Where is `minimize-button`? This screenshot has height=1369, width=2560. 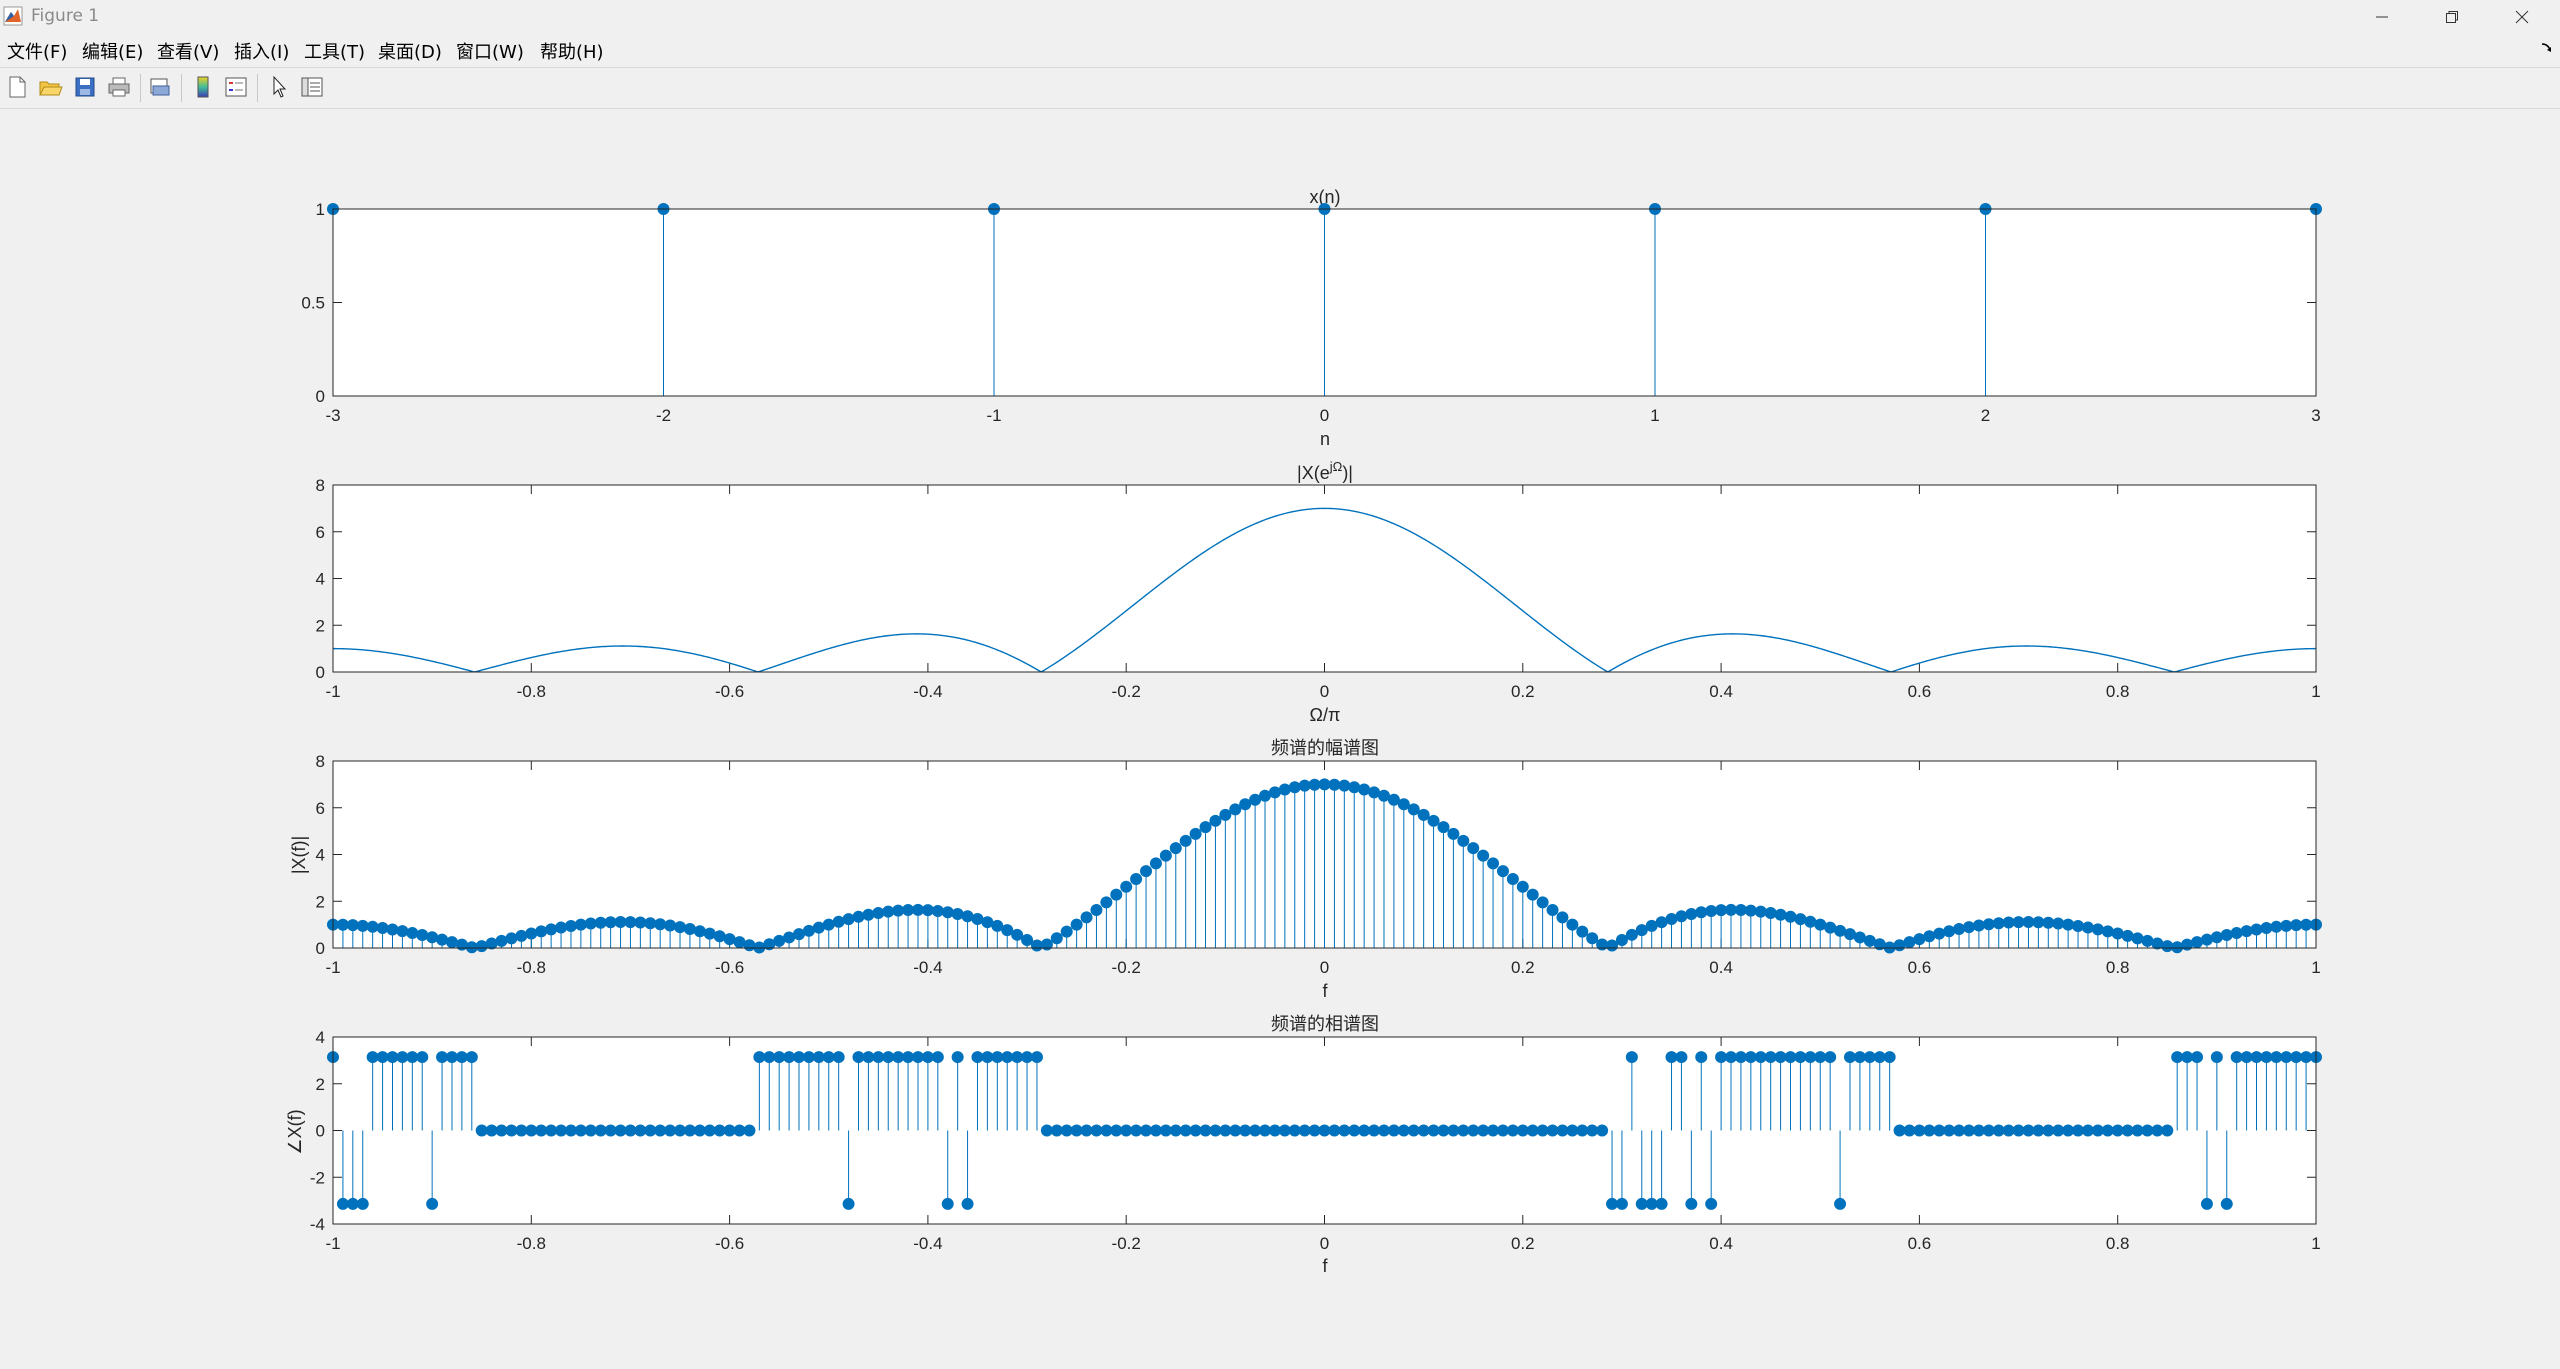
minimize-button is located at coordinates (2382, 16).